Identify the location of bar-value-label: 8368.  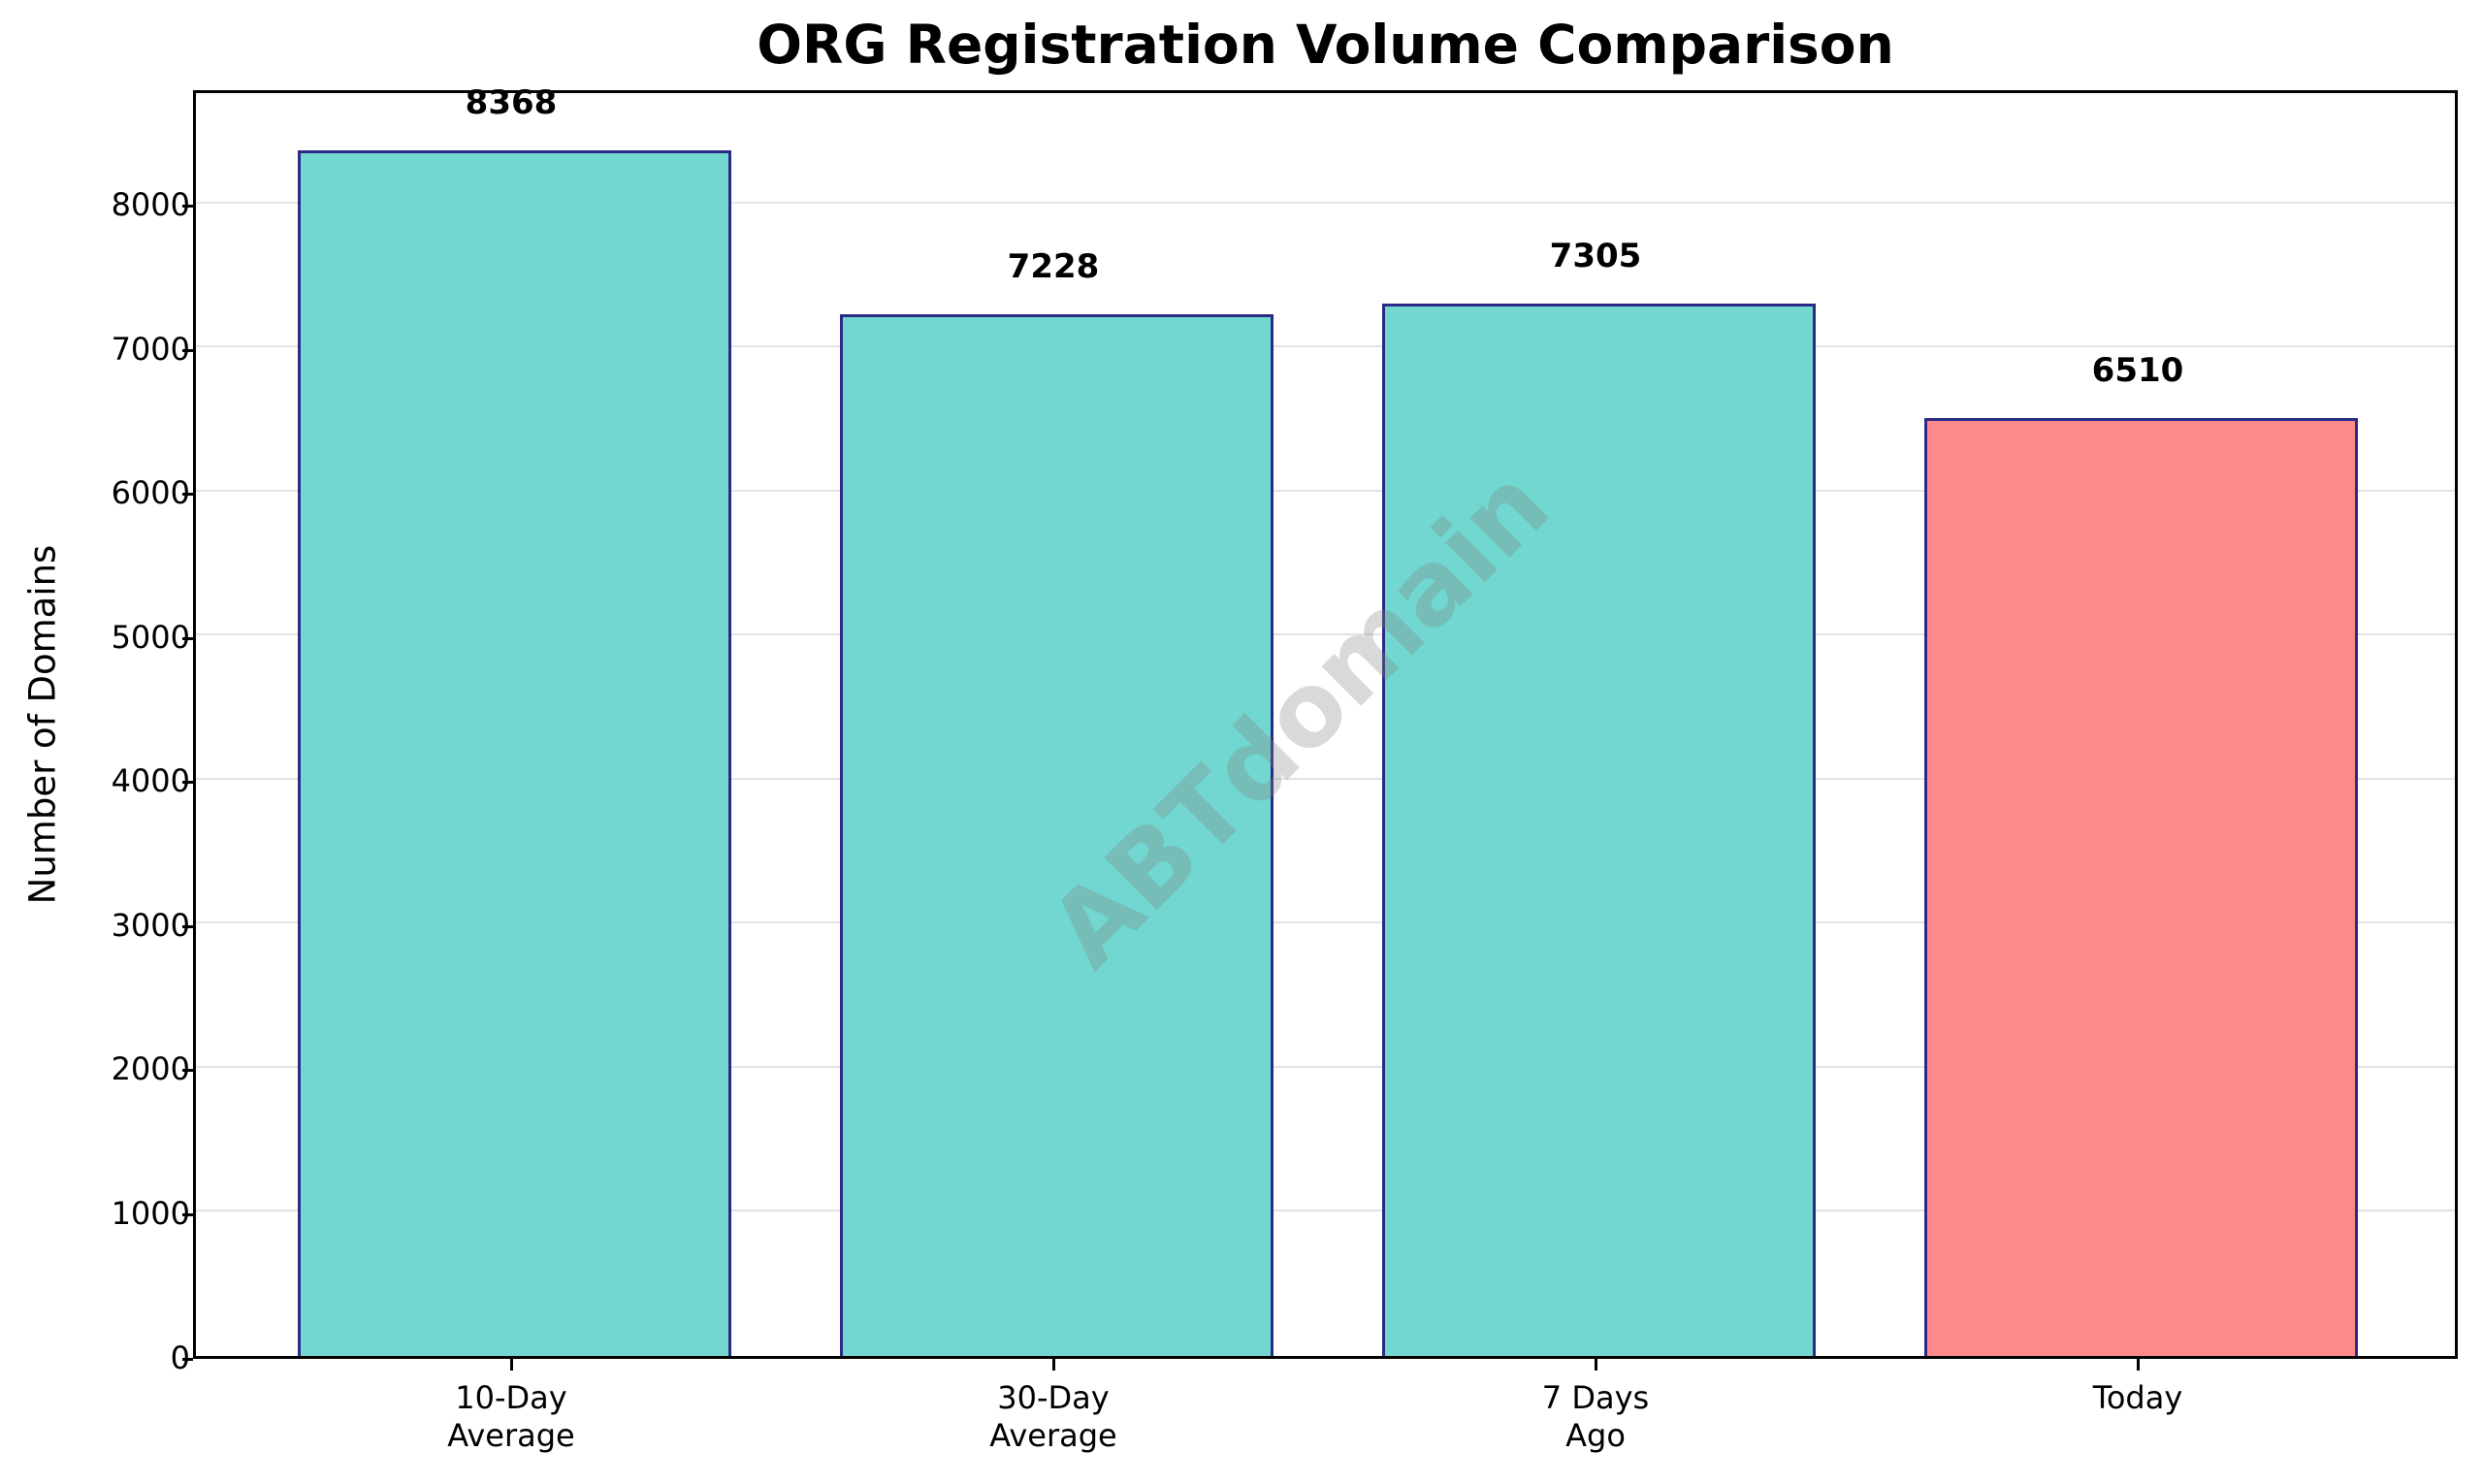
(512, 103).